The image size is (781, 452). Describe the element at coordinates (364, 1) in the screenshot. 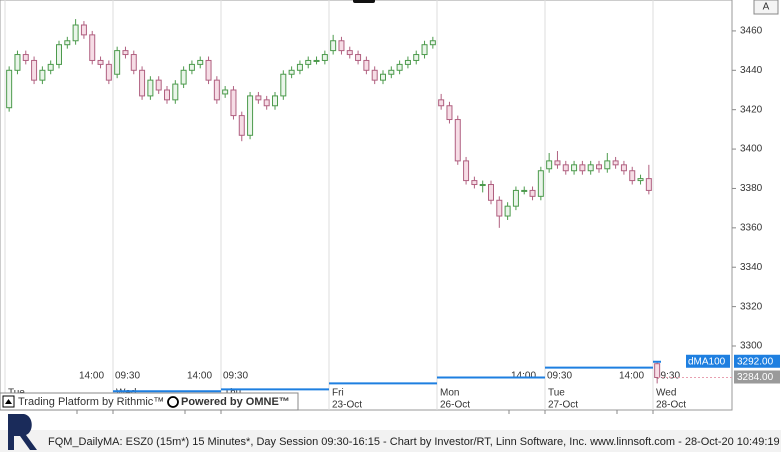

I see `top-marker` at that location.